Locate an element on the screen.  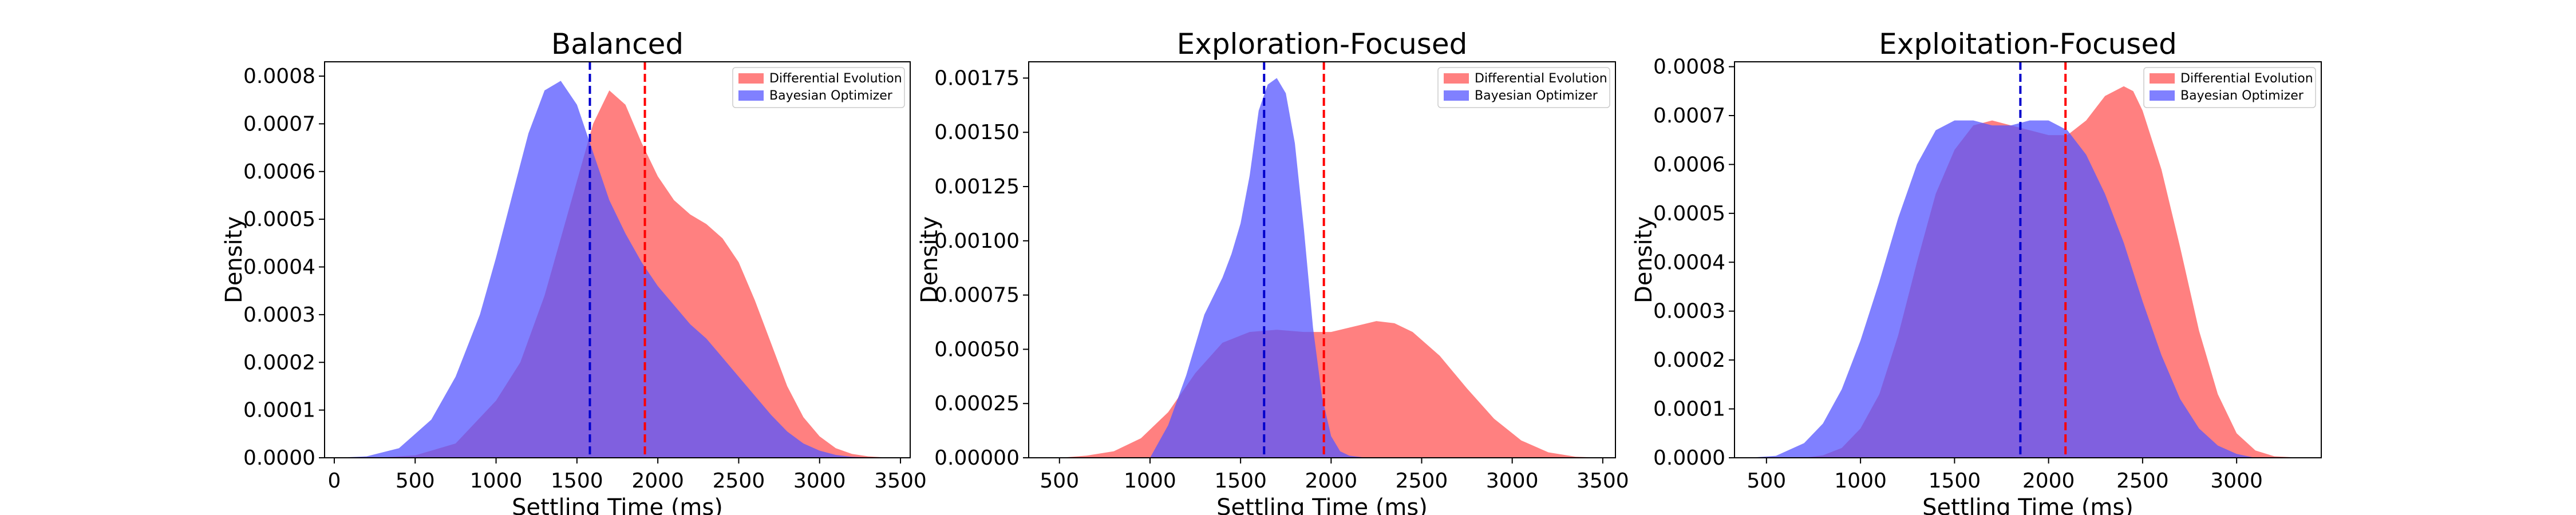
chart-title: Exploration-Focused is located at coordinates (1322, 44).